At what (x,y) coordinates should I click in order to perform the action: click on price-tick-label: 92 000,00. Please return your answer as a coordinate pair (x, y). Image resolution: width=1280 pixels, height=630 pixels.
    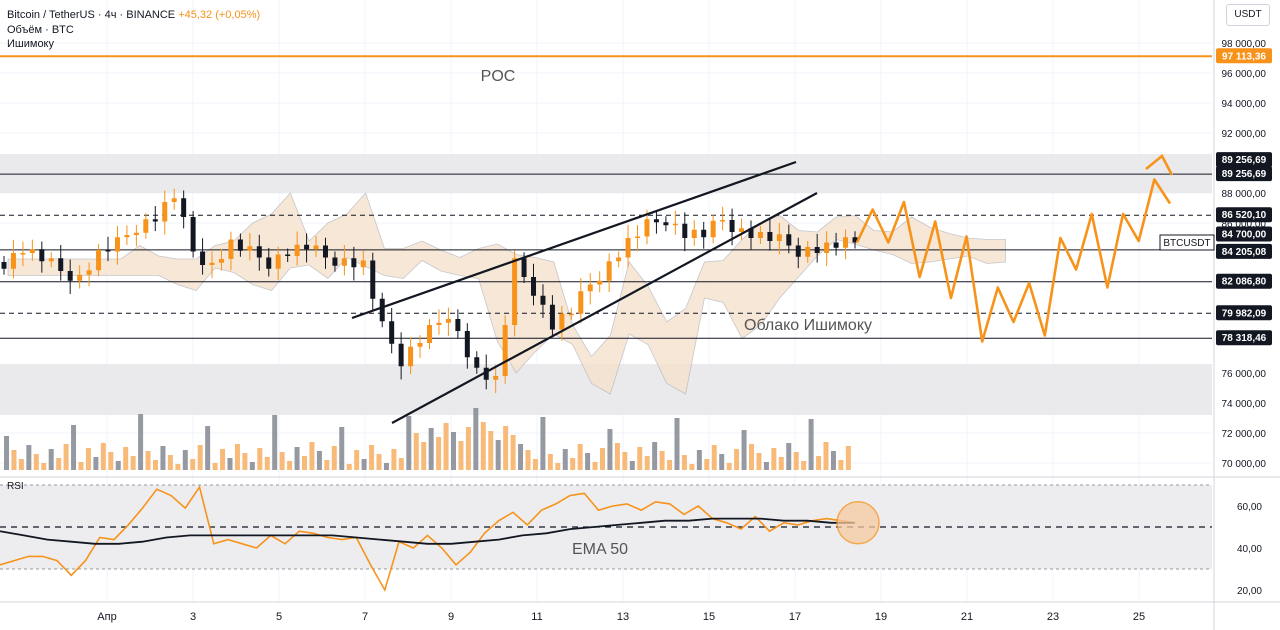
    Looking at the image, I should click on (1244, 134).